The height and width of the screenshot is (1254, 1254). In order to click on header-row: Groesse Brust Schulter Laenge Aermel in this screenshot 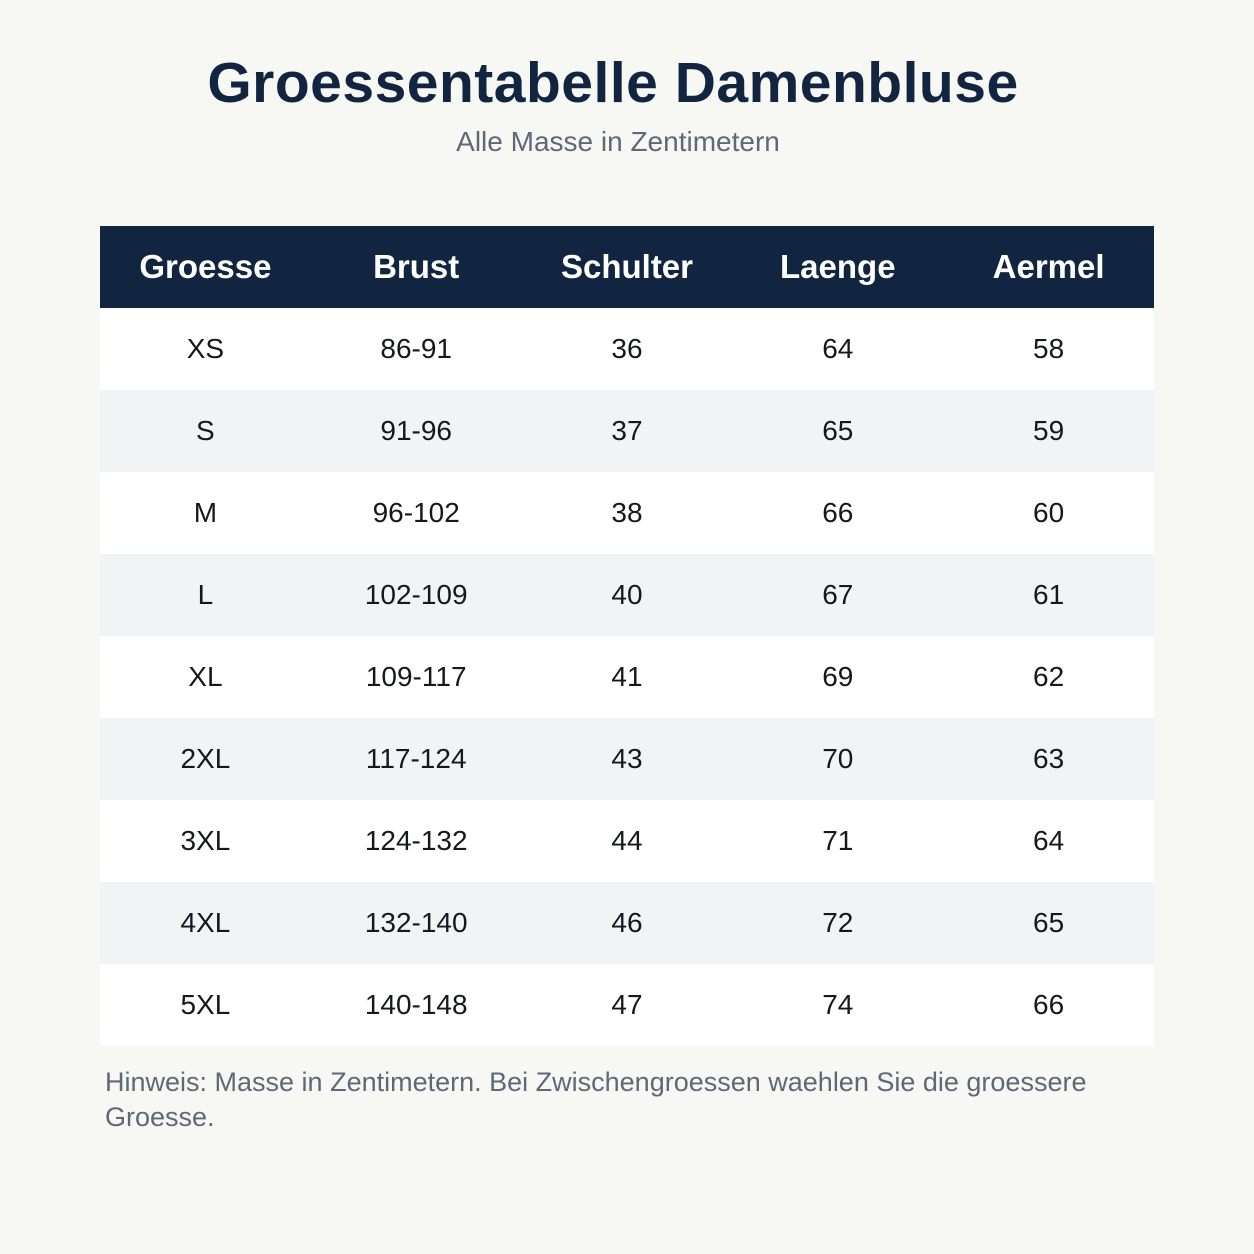, I will do `click(627, 267)`.